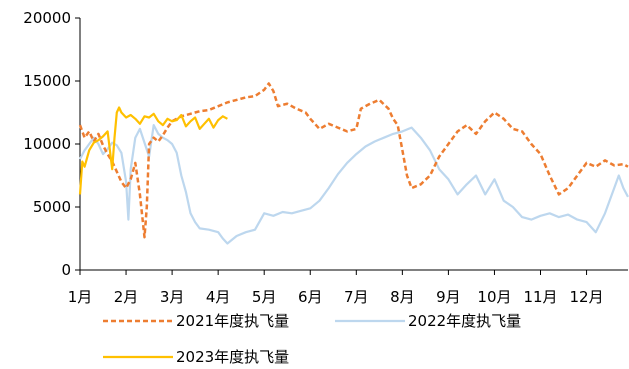 The height and width of the screenshot is (369, 629). What do you see at coordinates (402, 297) in the screenshot?
I see `x-tick-label: 8月` at bounding box center [402, 297].